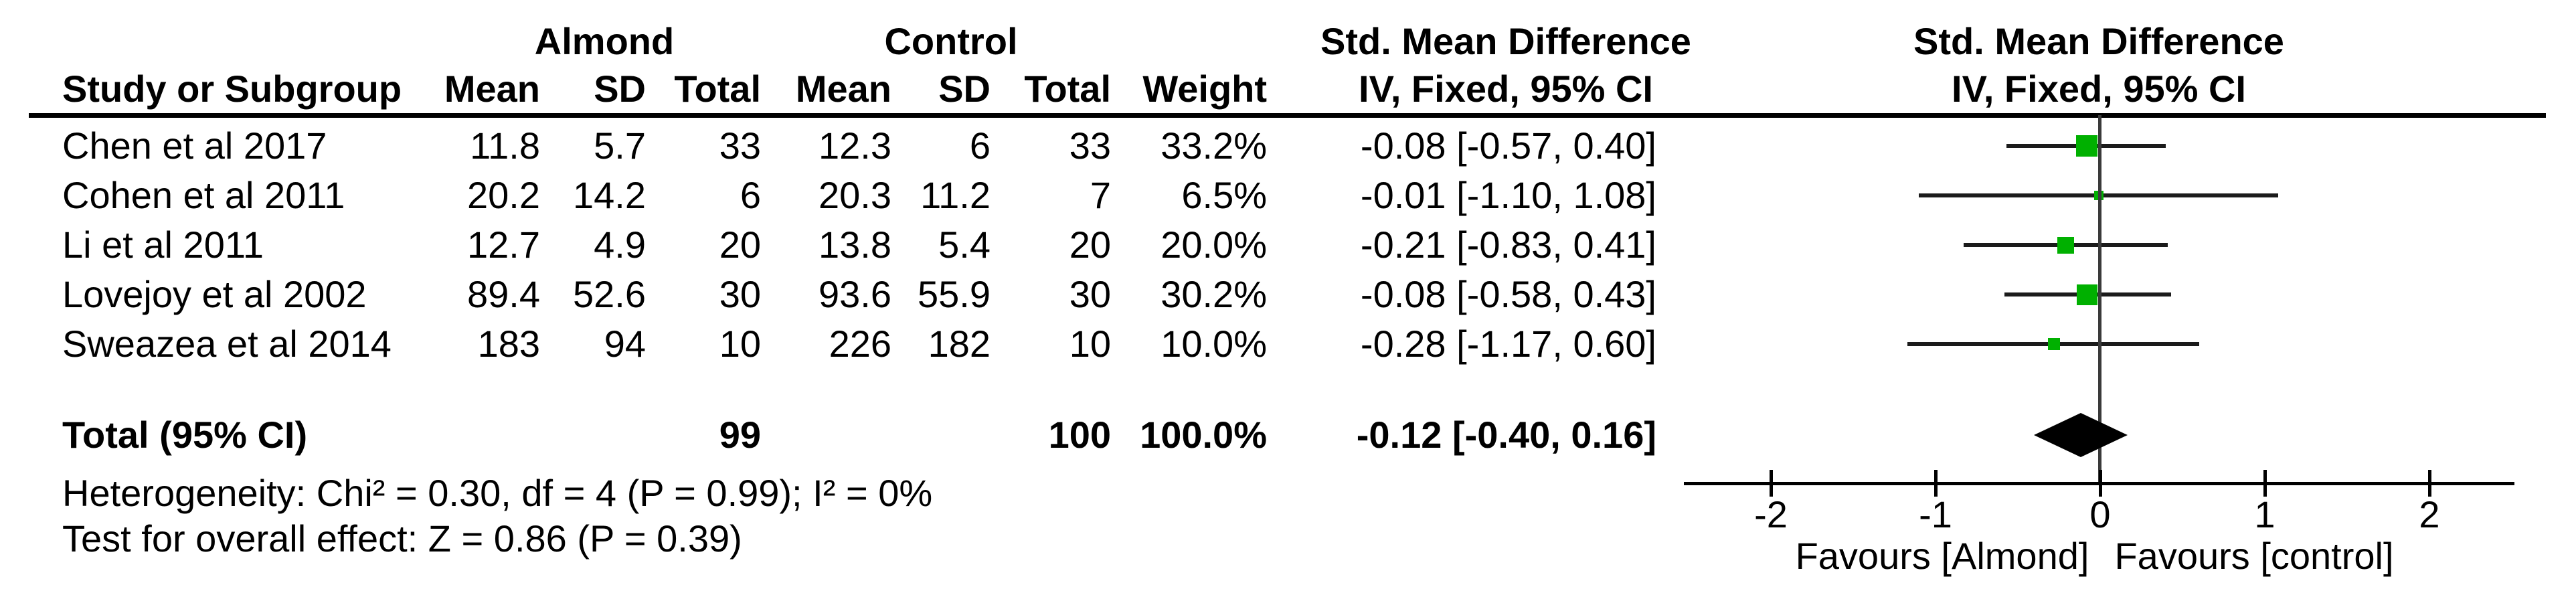 The height and width of the screenshot is (593, 2576). What do you see at coordinates (951, 41) in the screenshot?
I see `group-header-control: Control` at bounding box center [951, 41].